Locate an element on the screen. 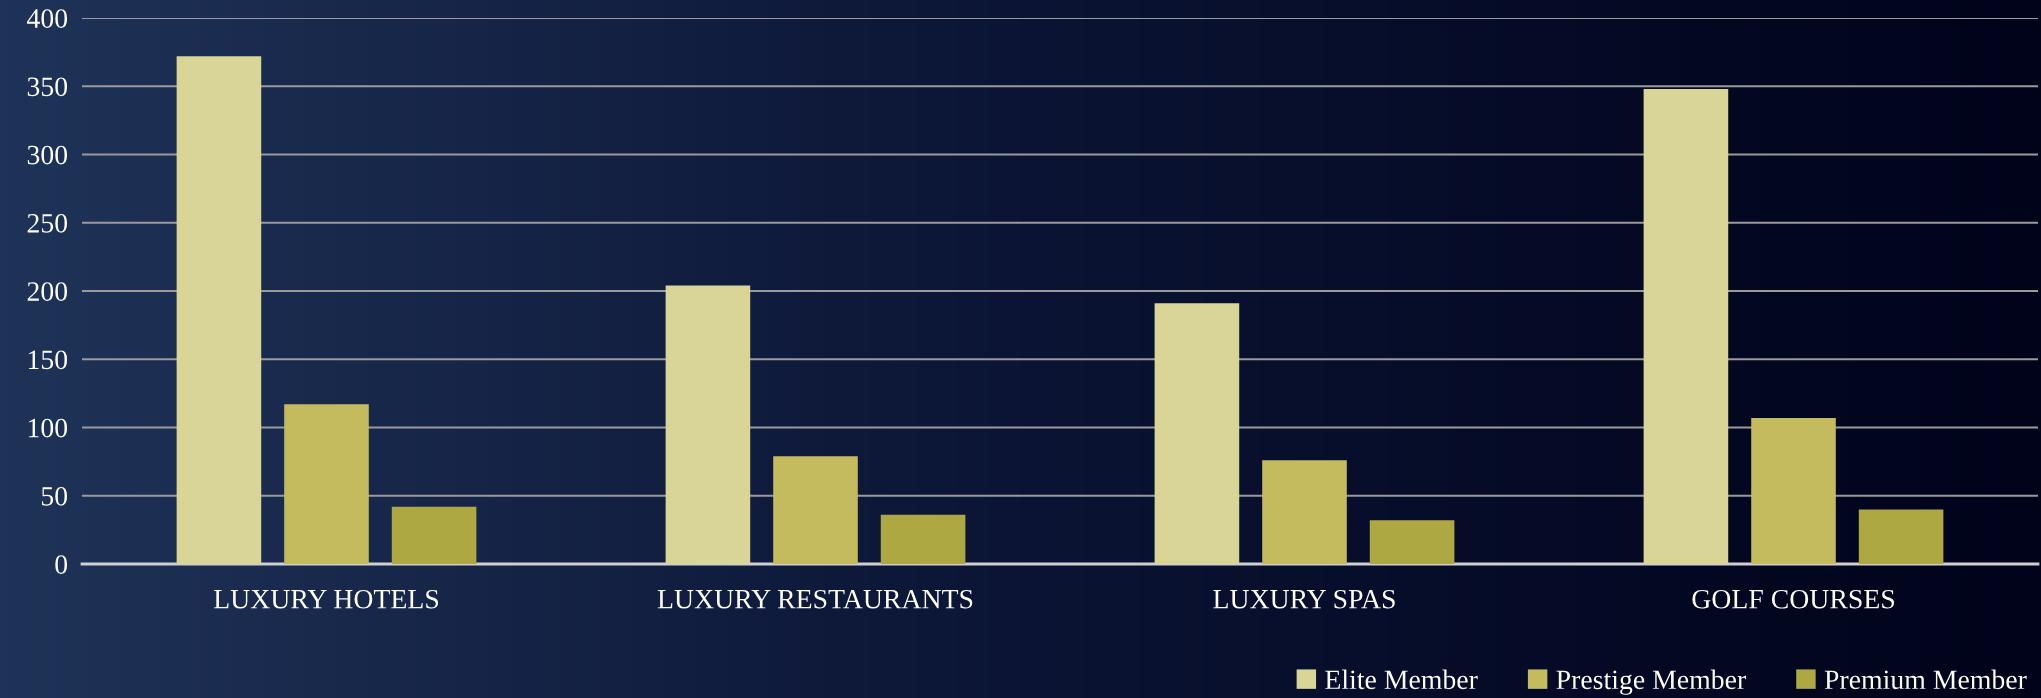 This screenshot has width=2041, height=698. x-tick-label: LUXURY RESTAURANTS is located at coordinates (815, 599).